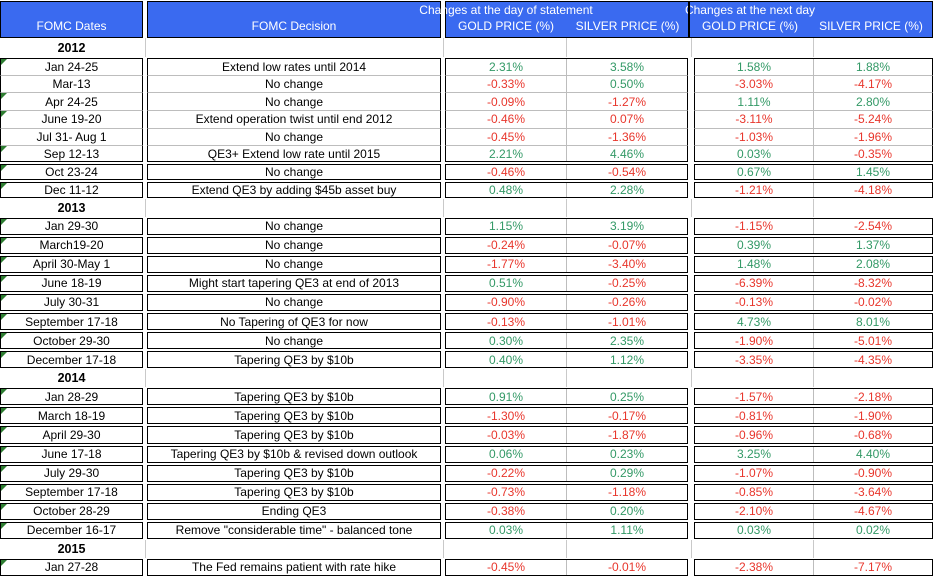 The width and height of the screenshot is (933, 578). Describe the element at coordinates (71, 378) in the screenshot. I see `year-cell: 2014` at that location.